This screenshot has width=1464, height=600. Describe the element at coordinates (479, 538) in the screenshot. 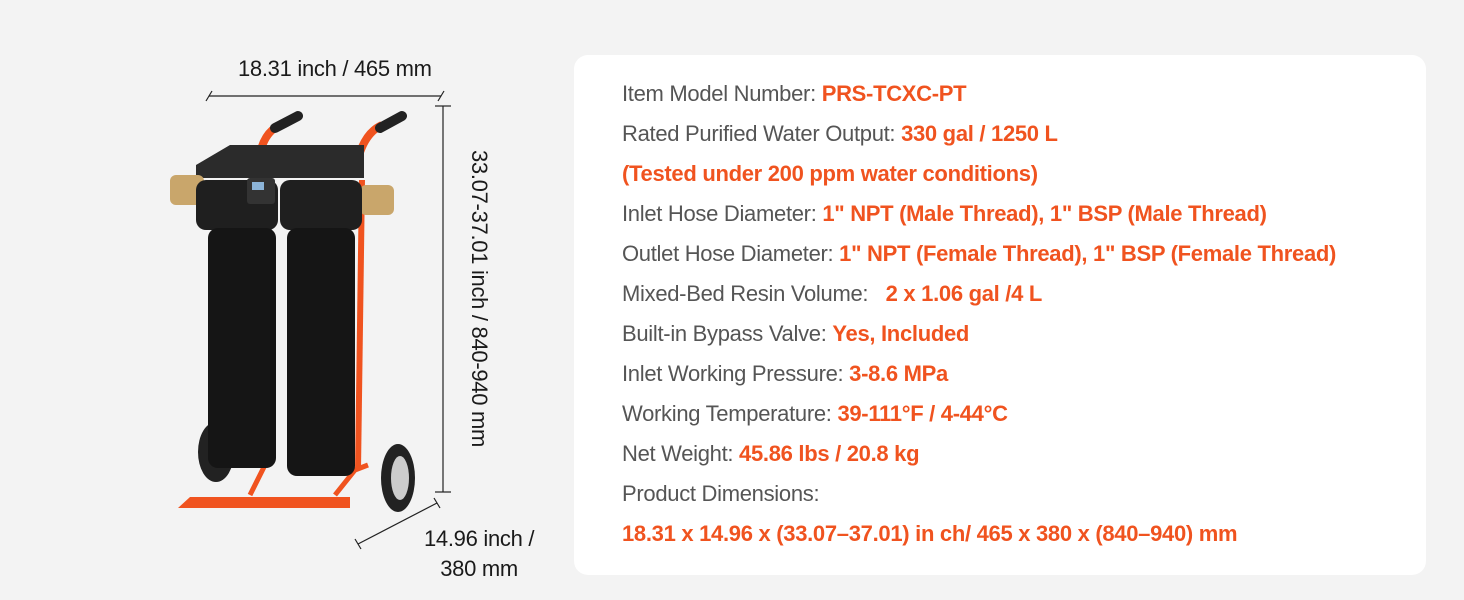

I see `depth-line-1: 14.96 inch /` at that location.